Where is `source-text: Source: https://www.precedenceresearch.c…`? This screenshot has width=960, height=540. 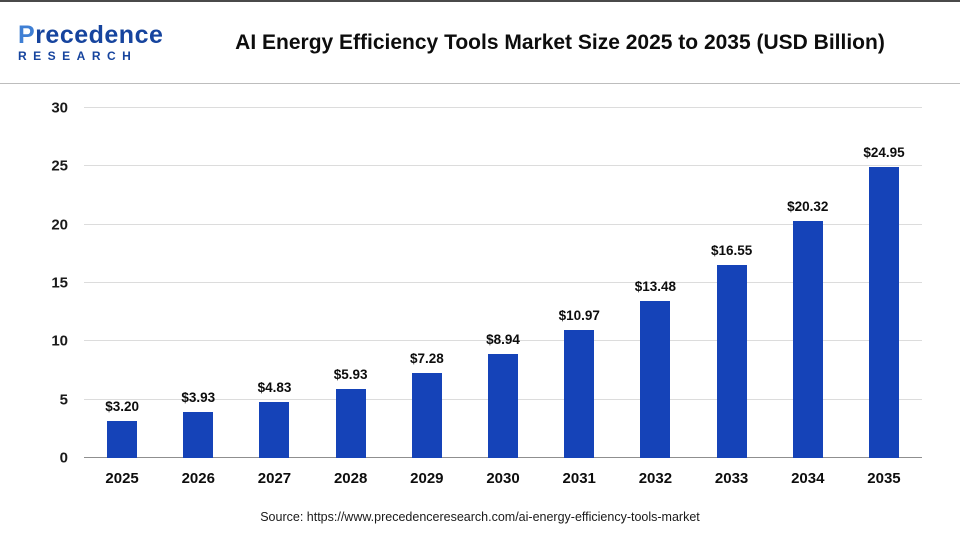
source-text: Source: https://www.precedenceresearch.c… is located at coordinates (480, 517).